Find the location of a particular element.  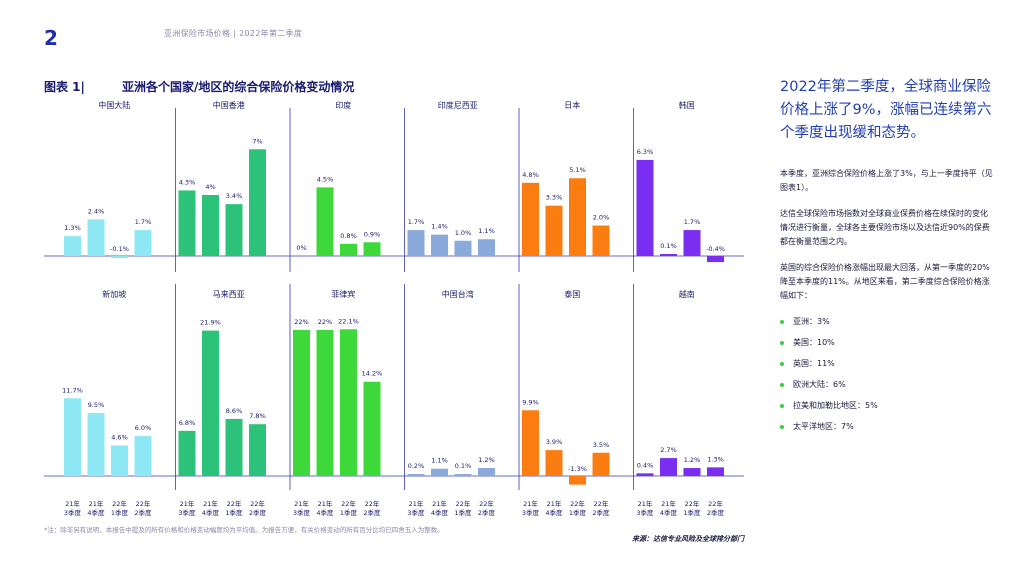

data-label: 9.5% is located at coordinates (96, 405).